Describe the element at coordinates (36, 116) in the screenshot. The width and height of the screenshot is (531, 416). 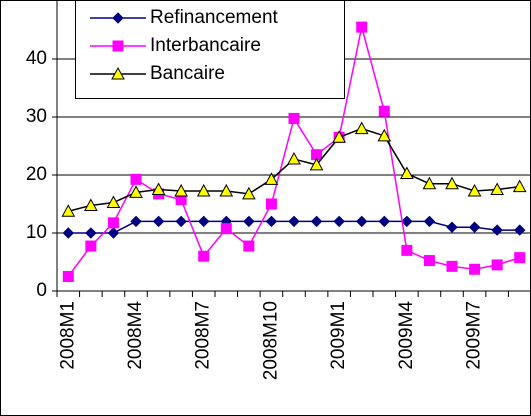
I see `y-tick-label: 30` at that location.